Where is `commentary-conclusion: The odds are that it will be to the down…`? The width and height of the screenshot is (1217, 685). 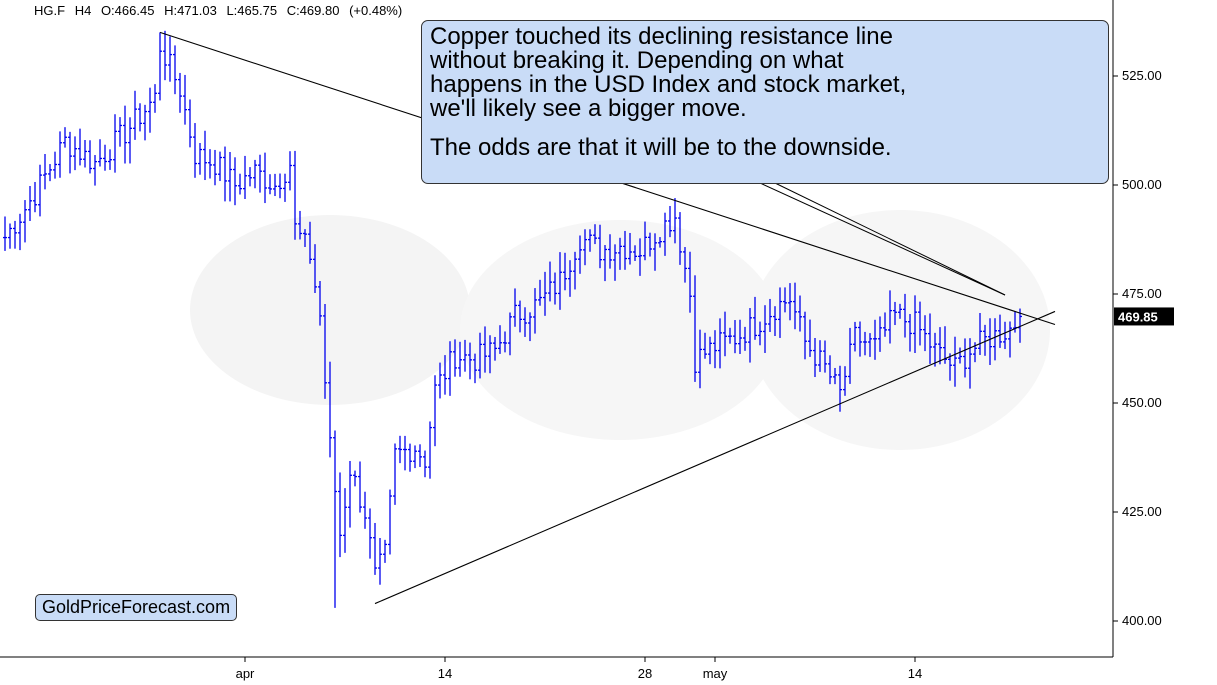 commentary-conclusion: The odds are that it will be to the down… is located at coordinates (661, 147).